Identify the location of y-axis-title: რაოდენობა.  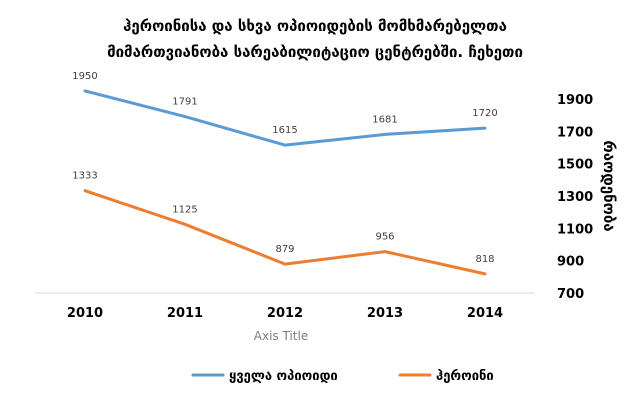
(609, 185).